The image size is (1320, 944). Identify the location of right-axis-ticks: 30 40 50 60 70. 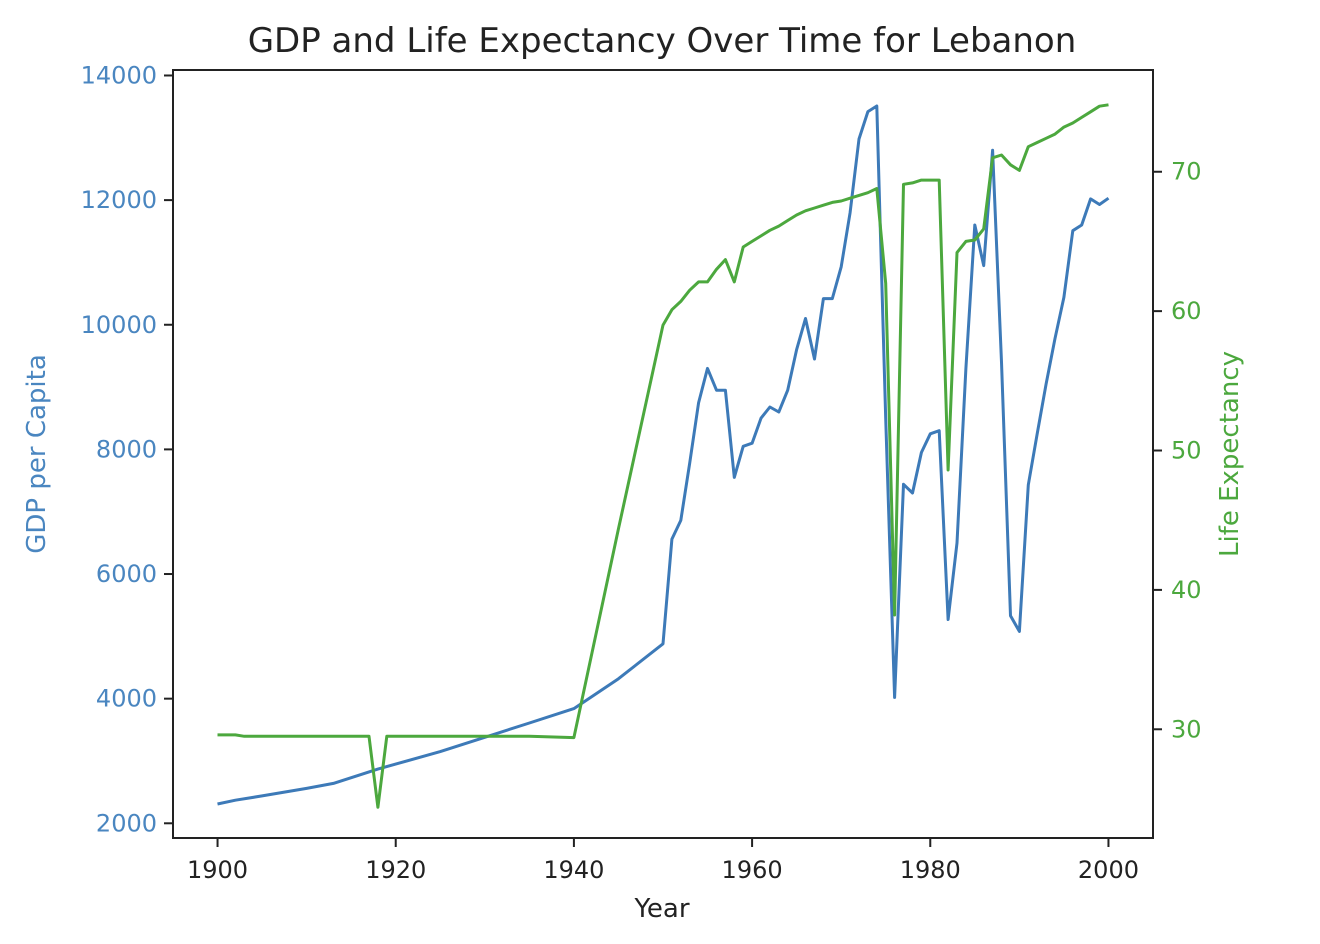
(1177, 450).